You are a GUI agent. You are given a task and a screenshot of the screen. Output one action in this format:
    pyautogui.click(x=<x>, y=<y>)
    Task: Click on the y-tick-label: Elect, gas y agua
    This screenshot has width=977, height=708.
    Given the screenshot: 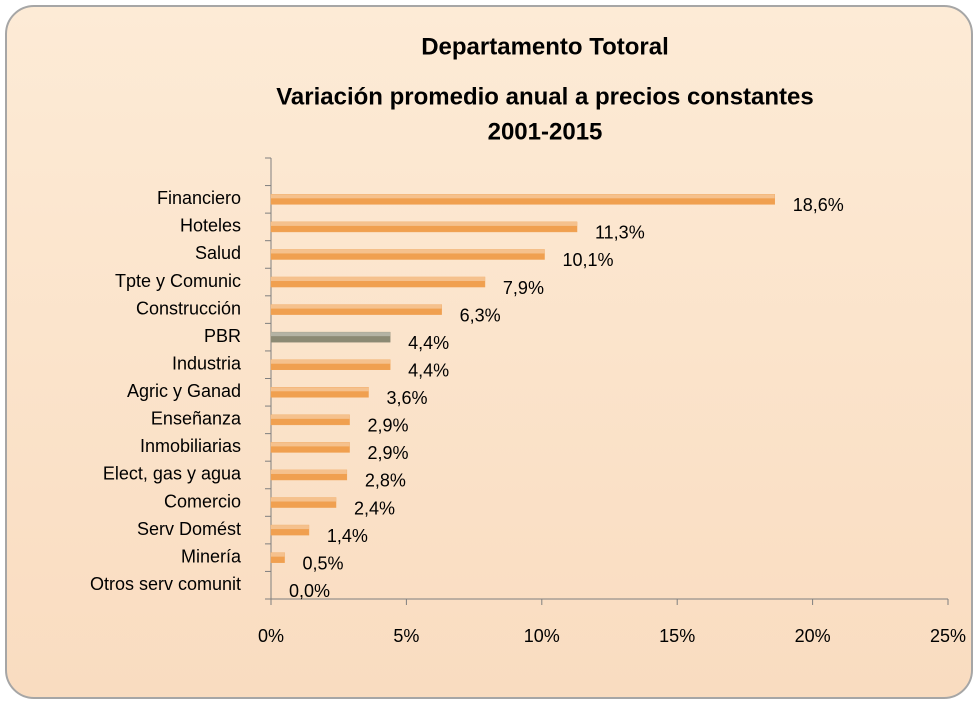 What is the action you would take?
    pyautogui.click(x=172, y=474)
    